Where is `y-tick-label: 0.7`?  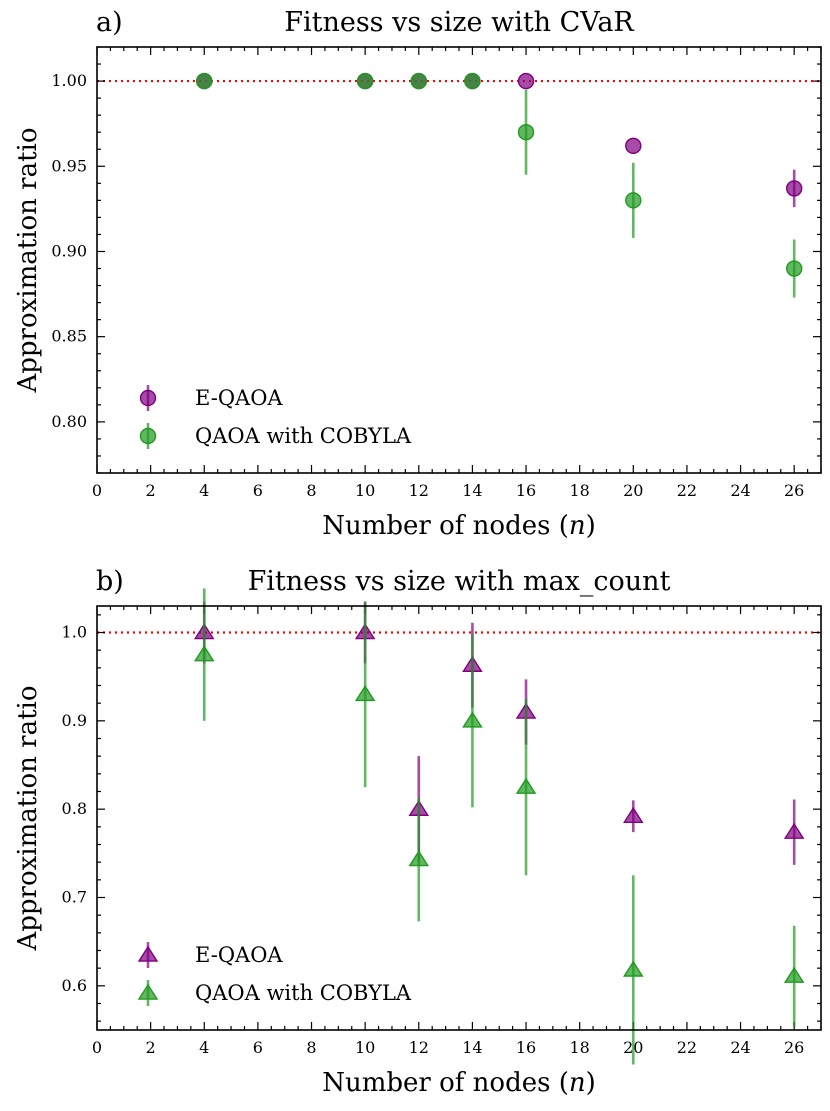
y-tick-label: 0.7 is located at coordinates (74, 897).